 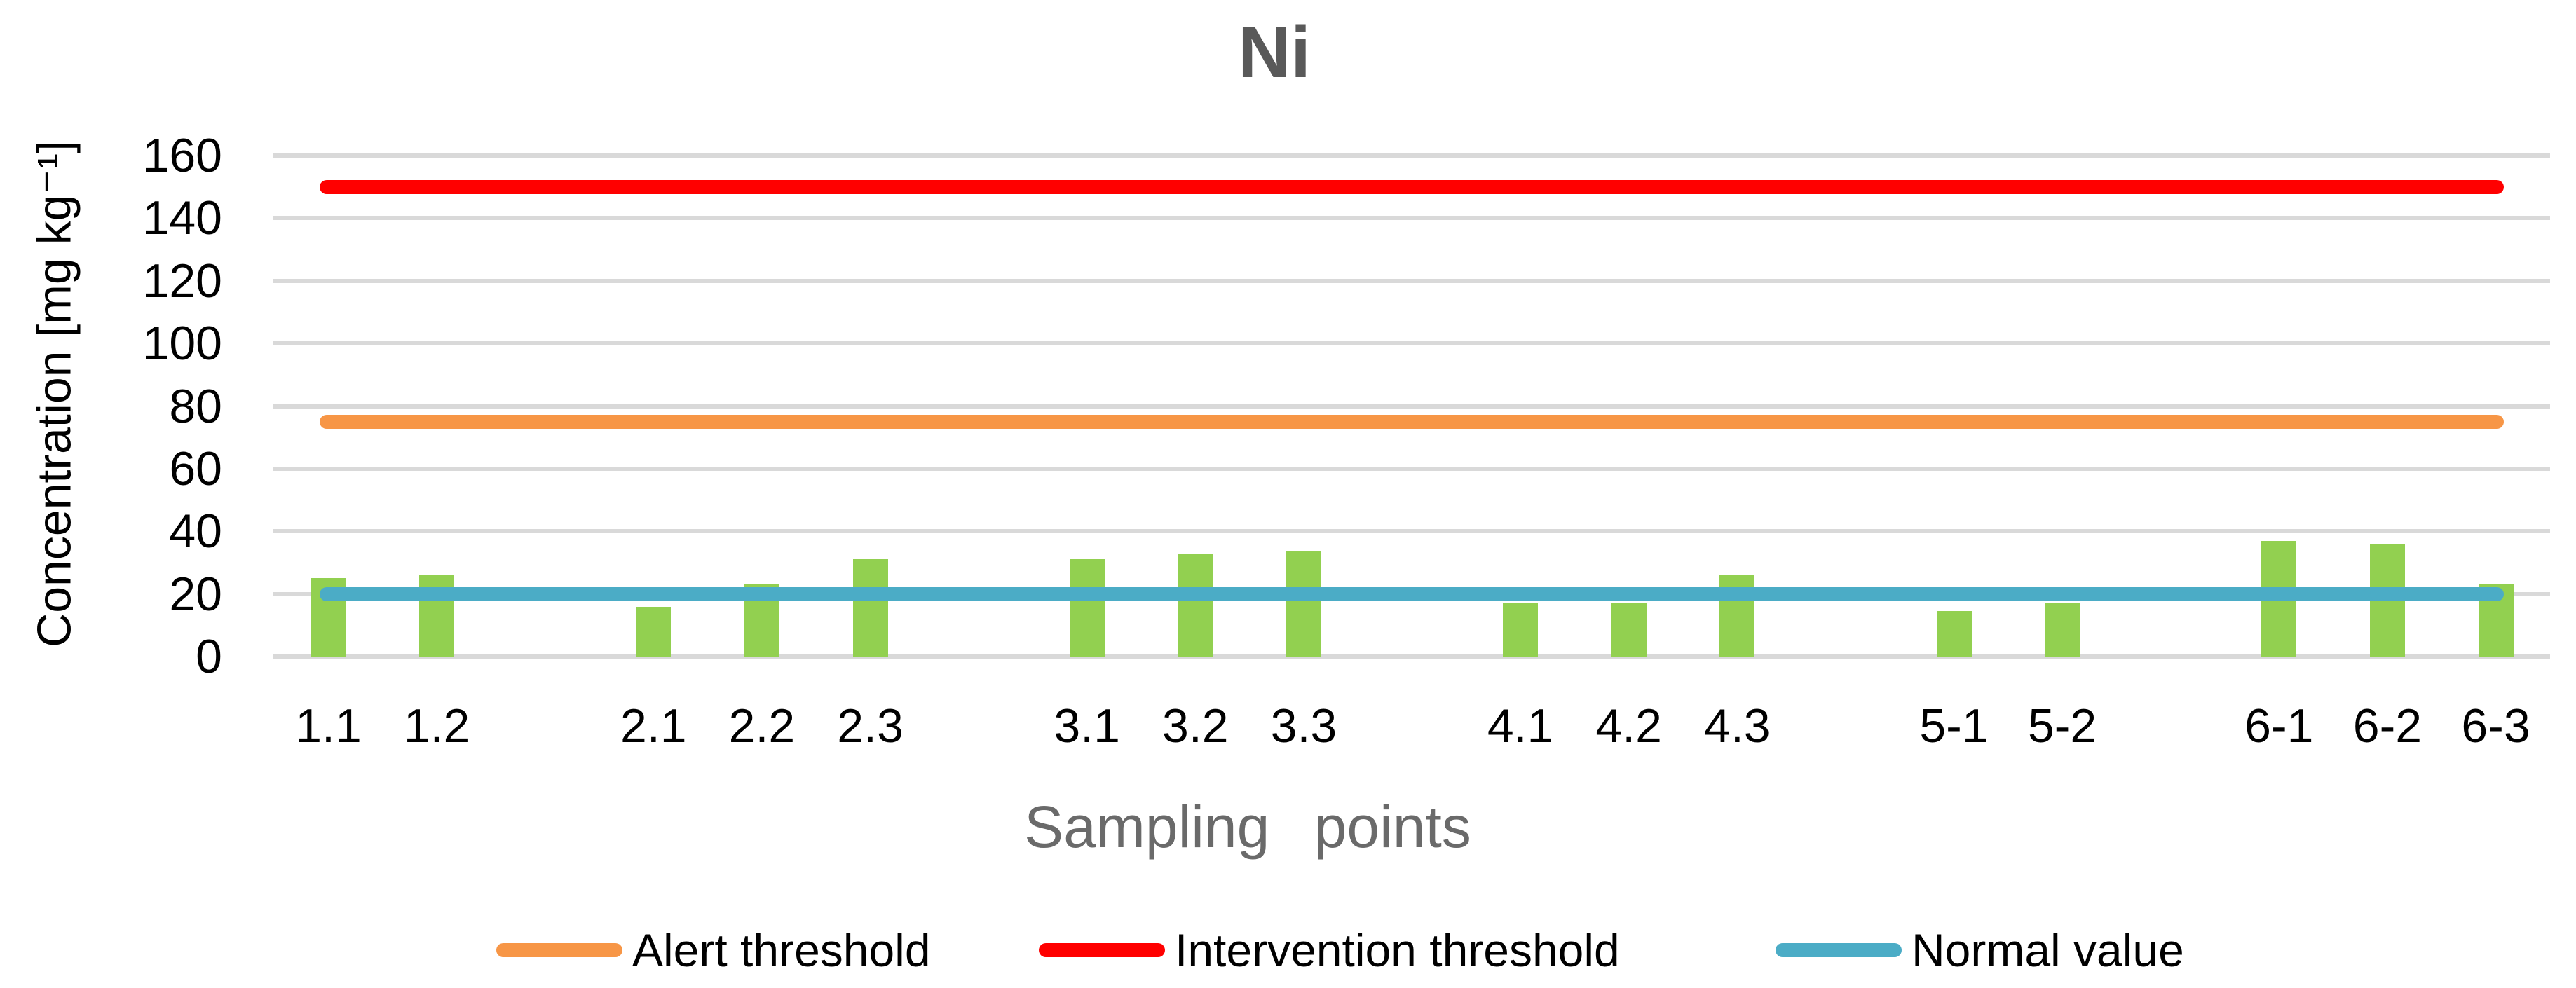 What do you see at coordinates (1412, 421) in the screenshot?
I see `alert-threshold-line` at bounding box center [1412, 421].